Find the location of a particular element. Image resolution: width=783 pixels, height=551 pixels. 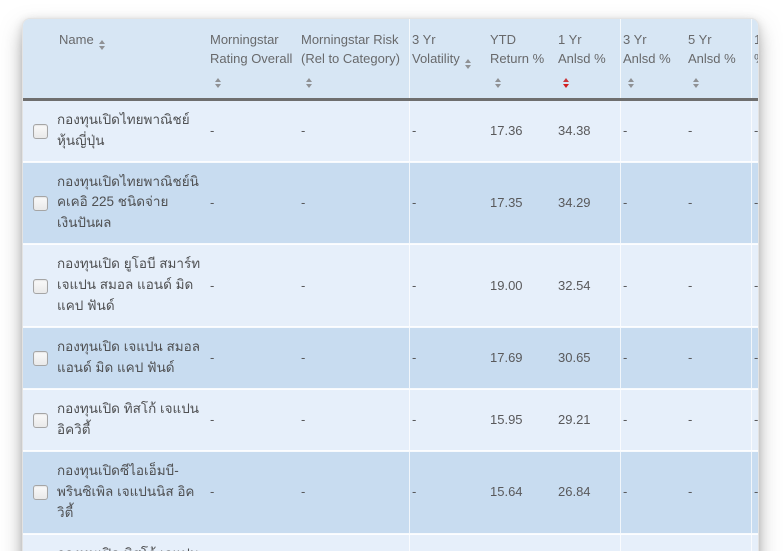

cell-ytd: 19.00 is located at coordinates (522, 286).